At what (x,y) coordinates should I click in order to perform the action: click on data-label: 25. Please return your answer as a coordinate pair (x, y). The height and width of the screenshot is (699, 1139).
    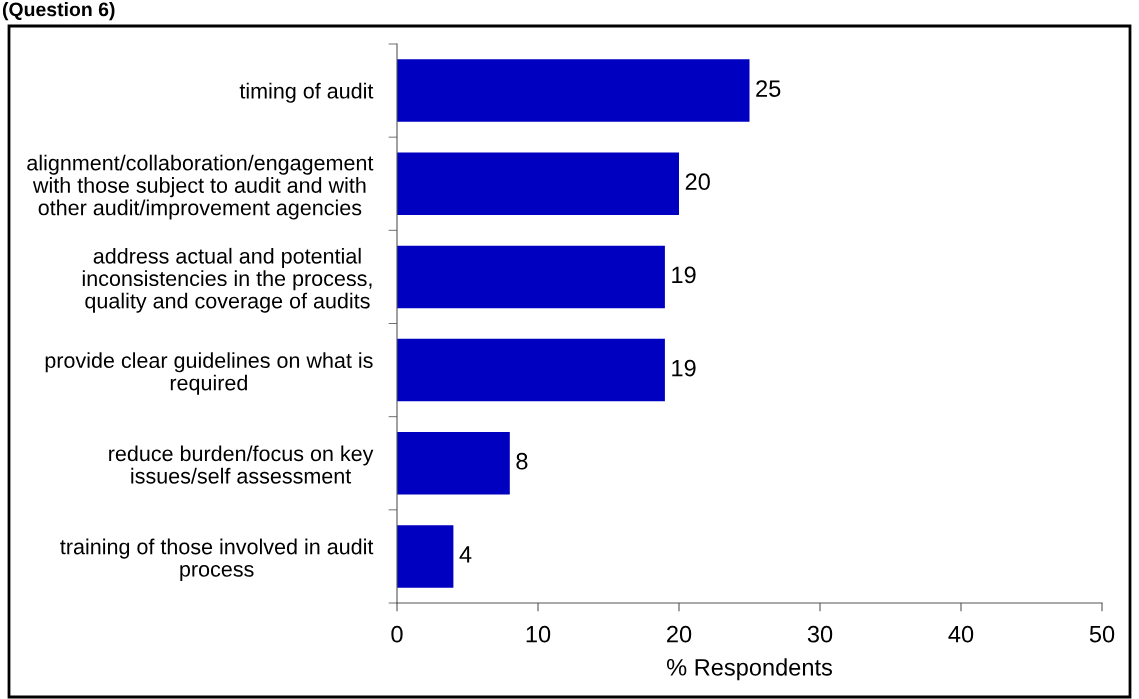
    Looking at the image, I should click on (768, 88).